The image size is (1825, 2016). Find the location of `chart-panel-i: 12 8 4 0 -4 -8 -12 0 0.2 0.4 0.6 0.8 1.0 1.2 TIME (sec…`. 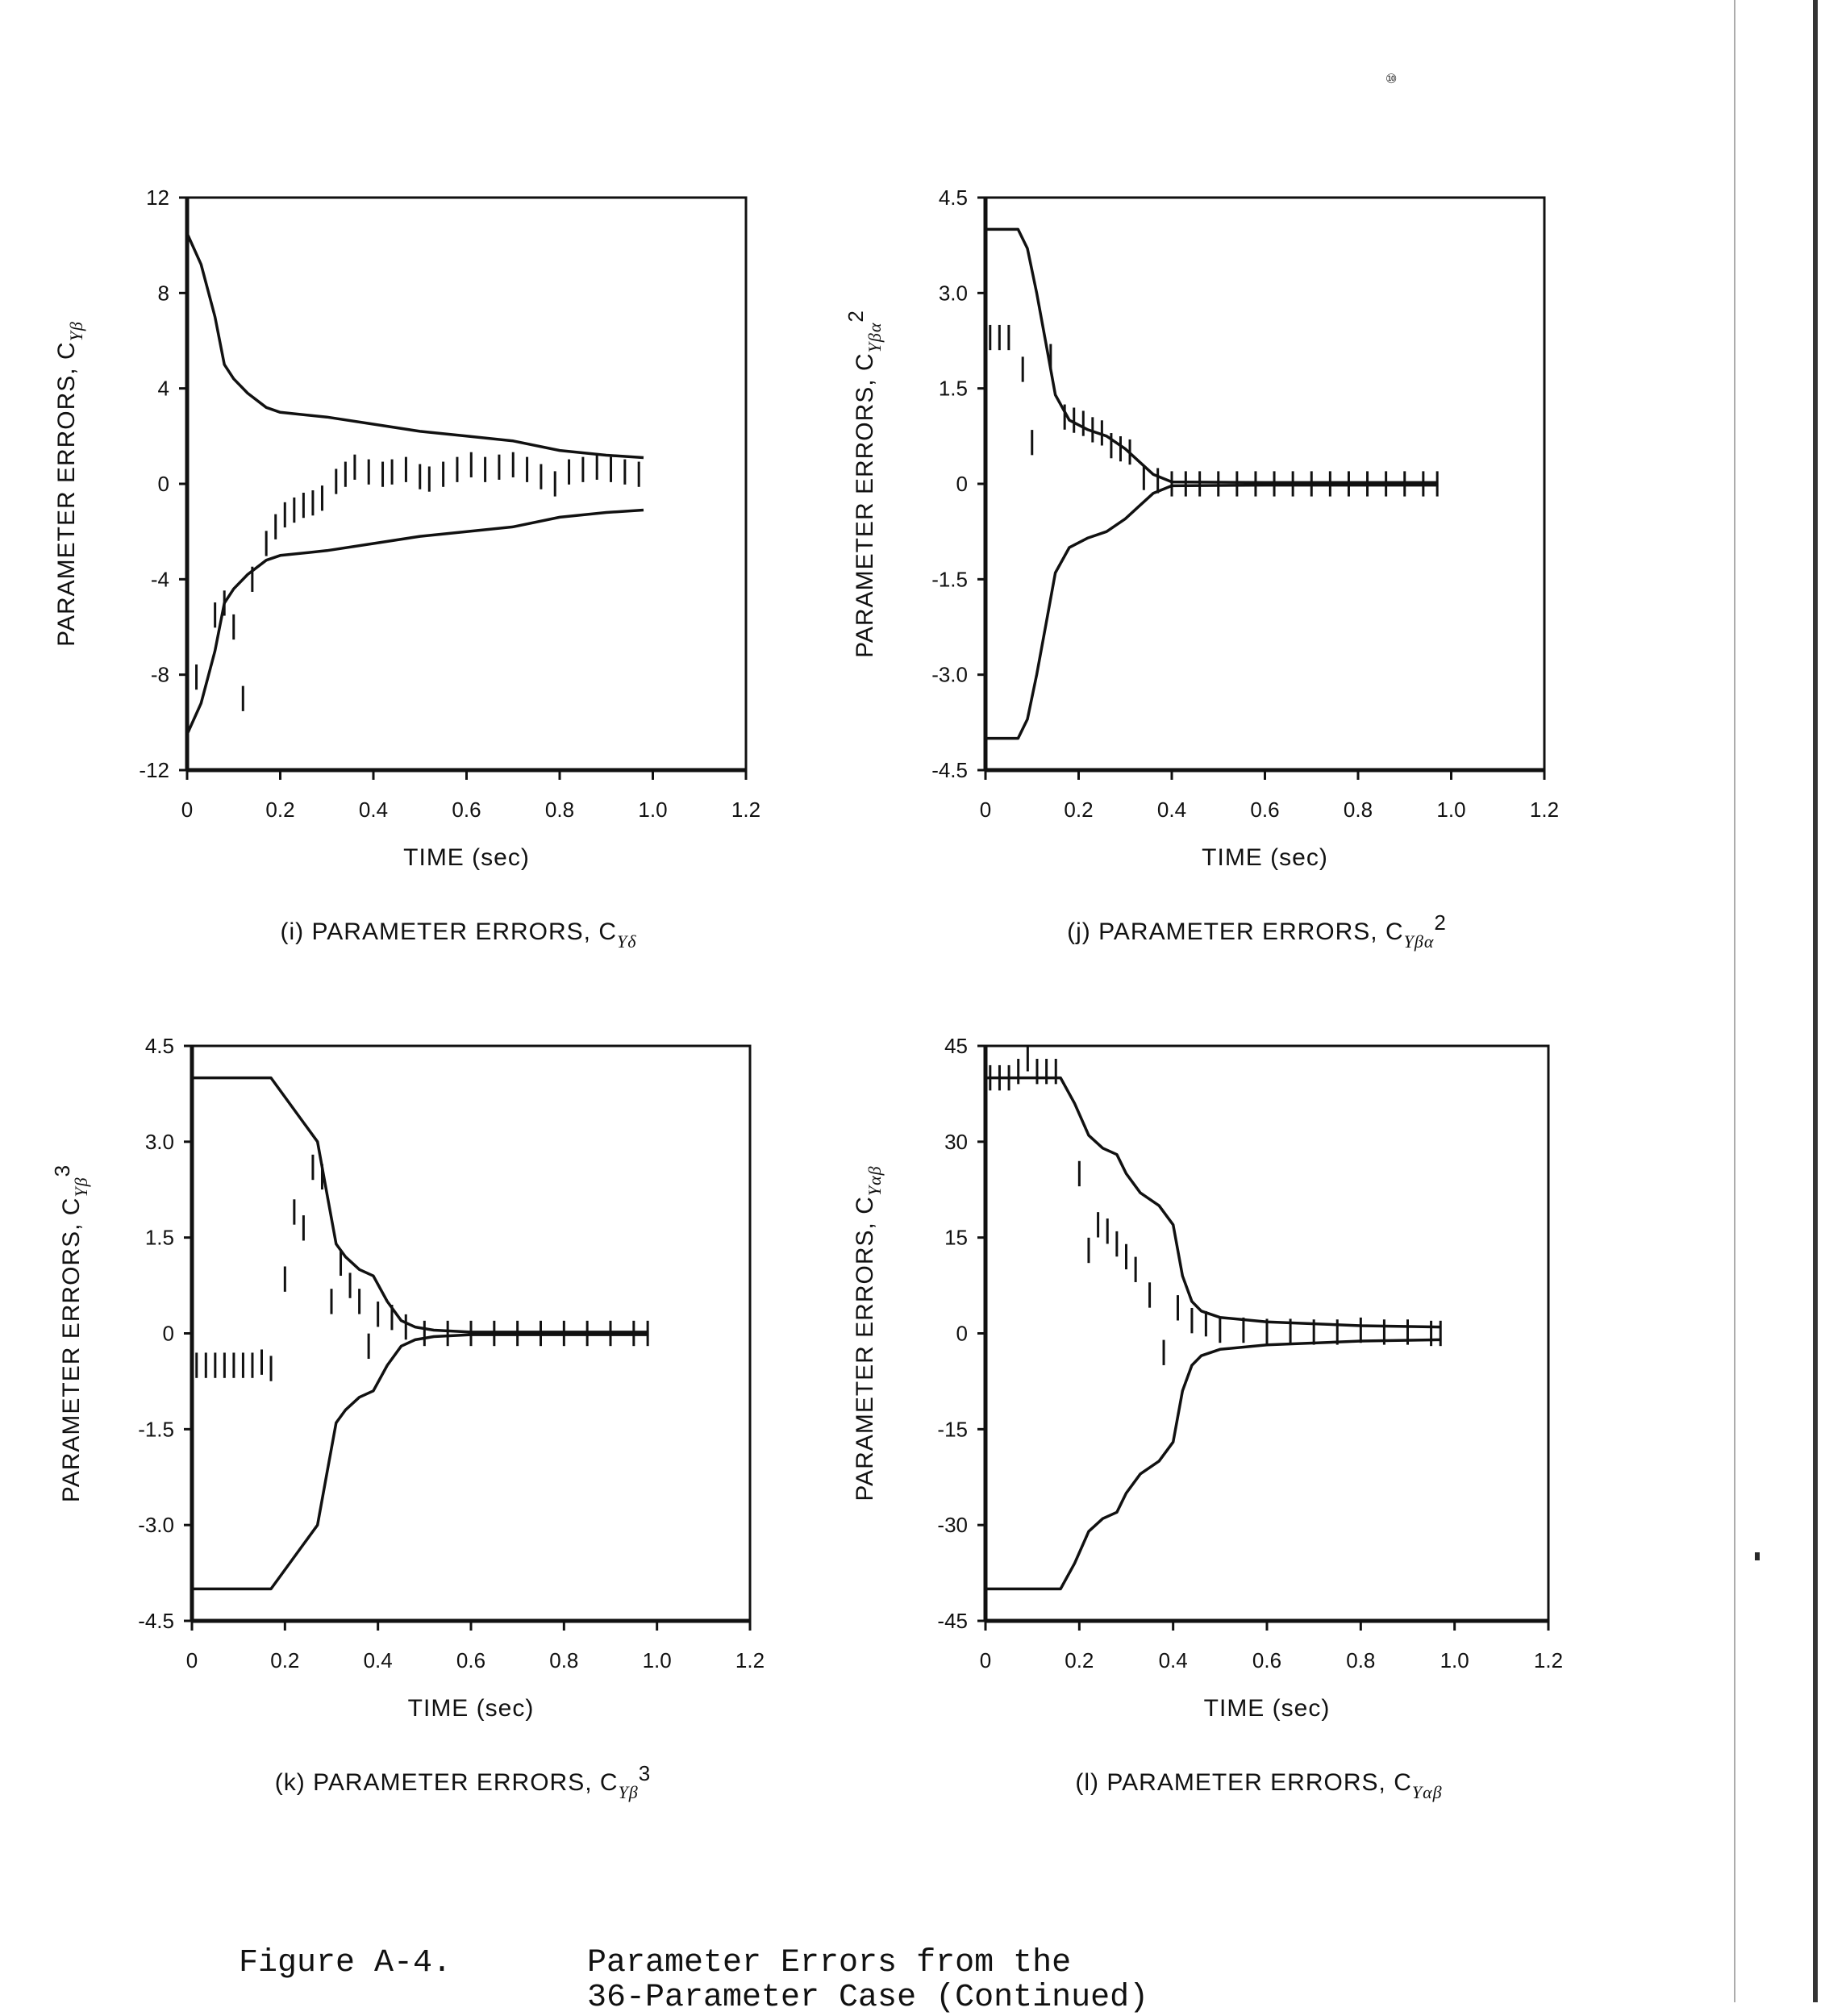

chart-panel-i: 12 8 4 0 -4 -8 -12 0 0.2 0.4 0.6 0.8 1.0 1.2 TIME (sec… is located at coordinates (406, 568).